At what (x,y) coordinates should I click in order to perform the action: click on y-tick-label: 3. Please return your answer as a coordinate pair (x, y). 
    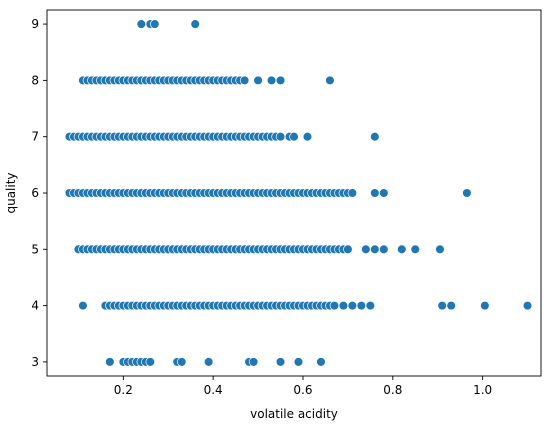
    Looking at the image, I should click on (35, 362).